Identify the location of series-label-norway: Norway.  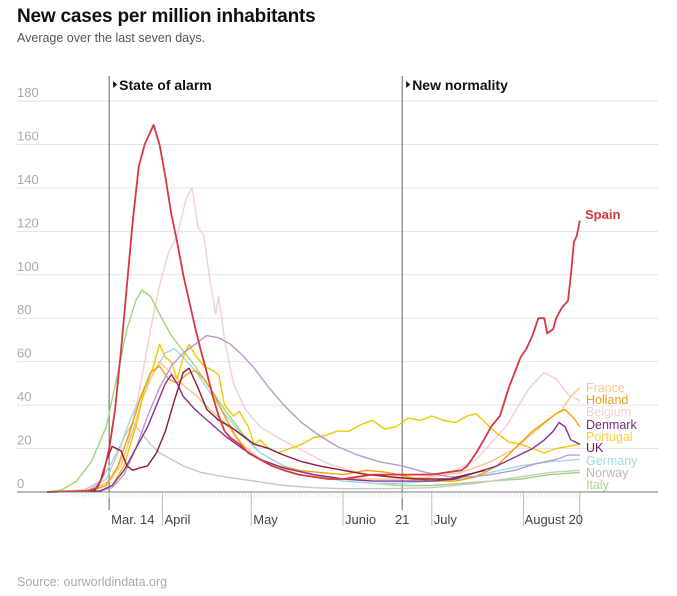
(607, 473).